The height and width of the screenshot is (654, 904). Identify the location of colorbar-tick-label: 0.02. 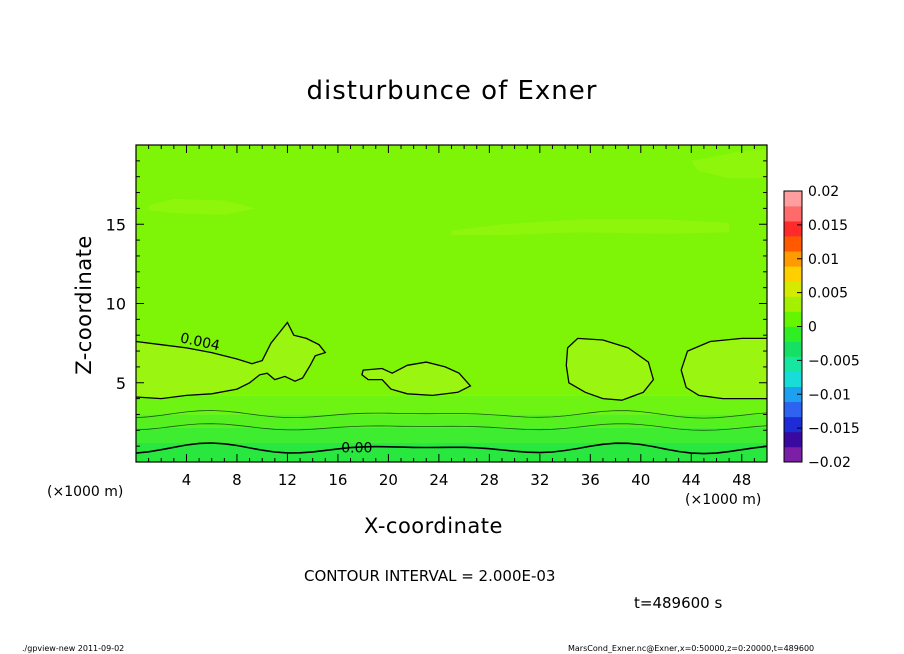
(823, 192).